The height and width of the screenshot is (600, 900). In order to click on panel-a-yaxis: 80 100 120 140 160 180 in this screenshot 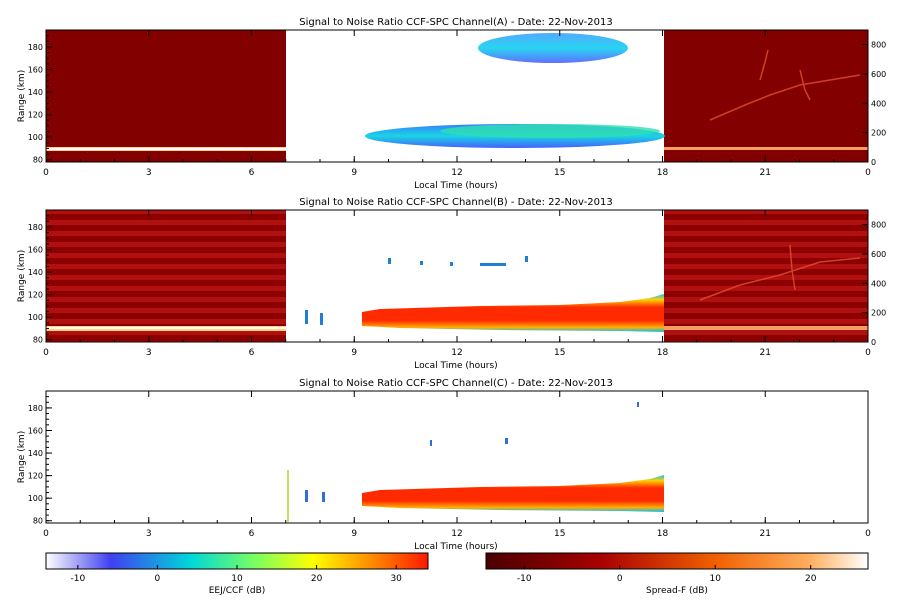, I will do `click(40, 100)`.